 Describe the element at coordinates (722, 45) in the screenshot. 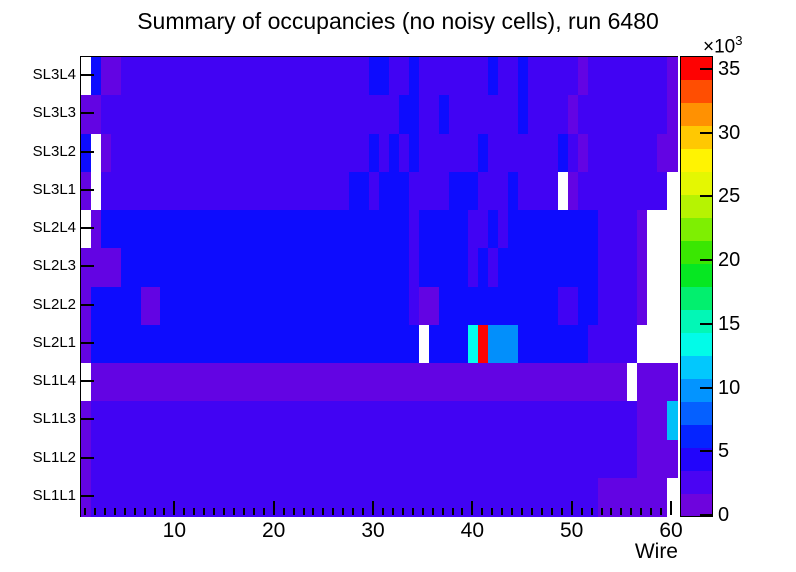

I see `colorbar-exponent: ×10³` at that location.